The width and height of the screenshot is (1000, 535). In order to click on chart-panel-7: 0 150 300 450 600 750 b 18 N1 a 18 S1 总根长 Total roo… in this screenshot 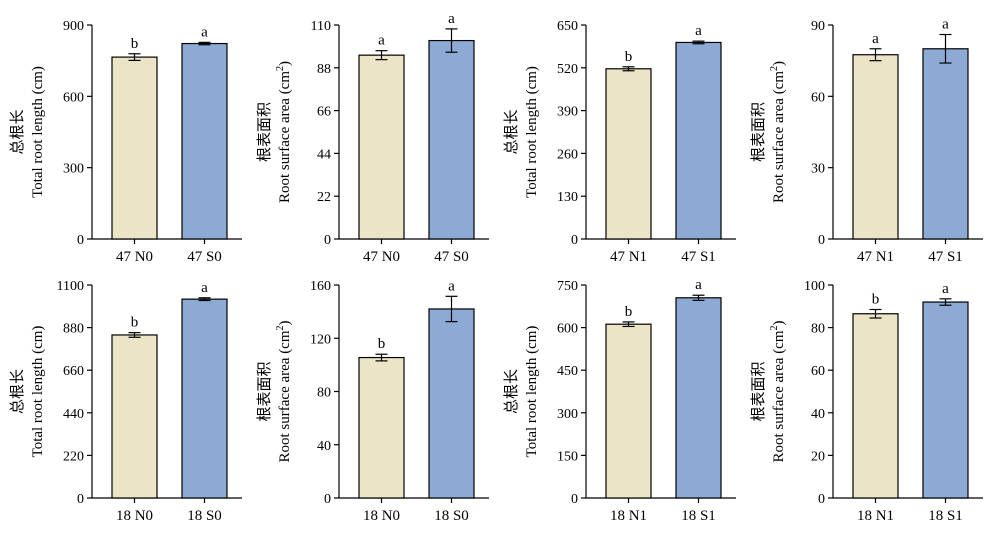, I will do `click(619, 400)`.